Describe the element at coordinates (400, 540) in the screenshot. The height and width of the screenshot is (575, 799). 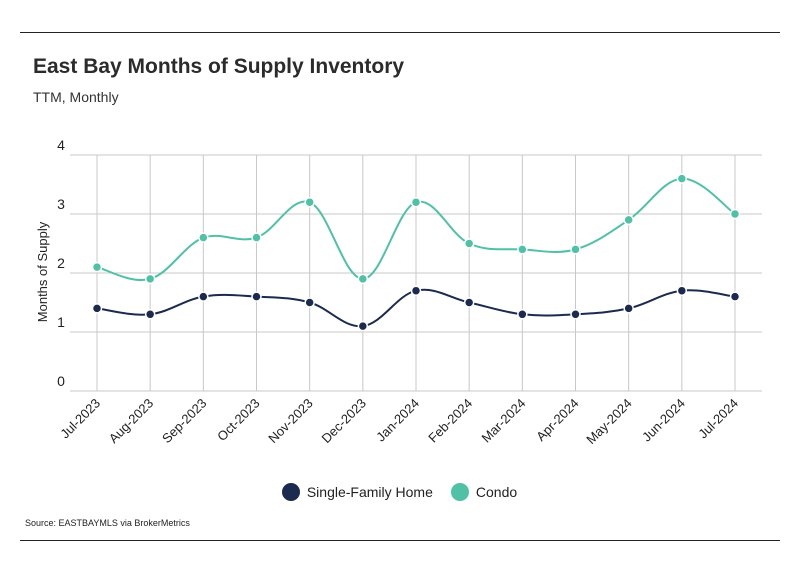
I see `bottom-rule` at that location.